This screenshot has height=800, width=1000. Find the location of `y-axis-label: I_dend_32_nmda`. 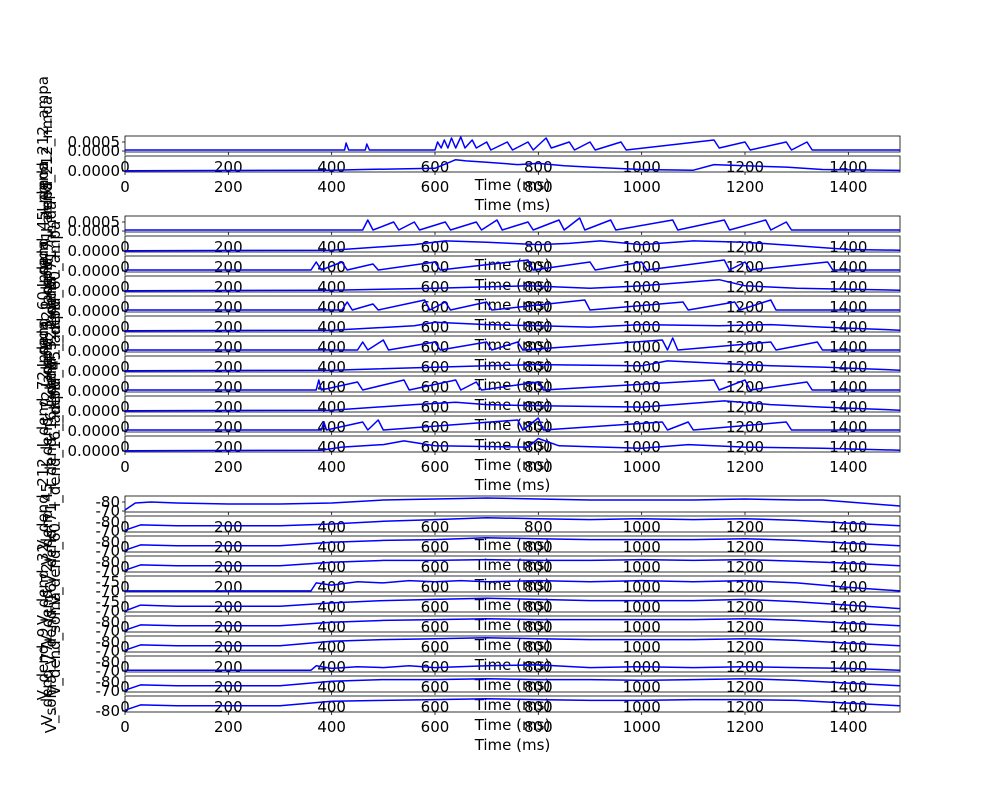

y-axis-label: I_dend_32_nmda is located at coordinates (51, 344).